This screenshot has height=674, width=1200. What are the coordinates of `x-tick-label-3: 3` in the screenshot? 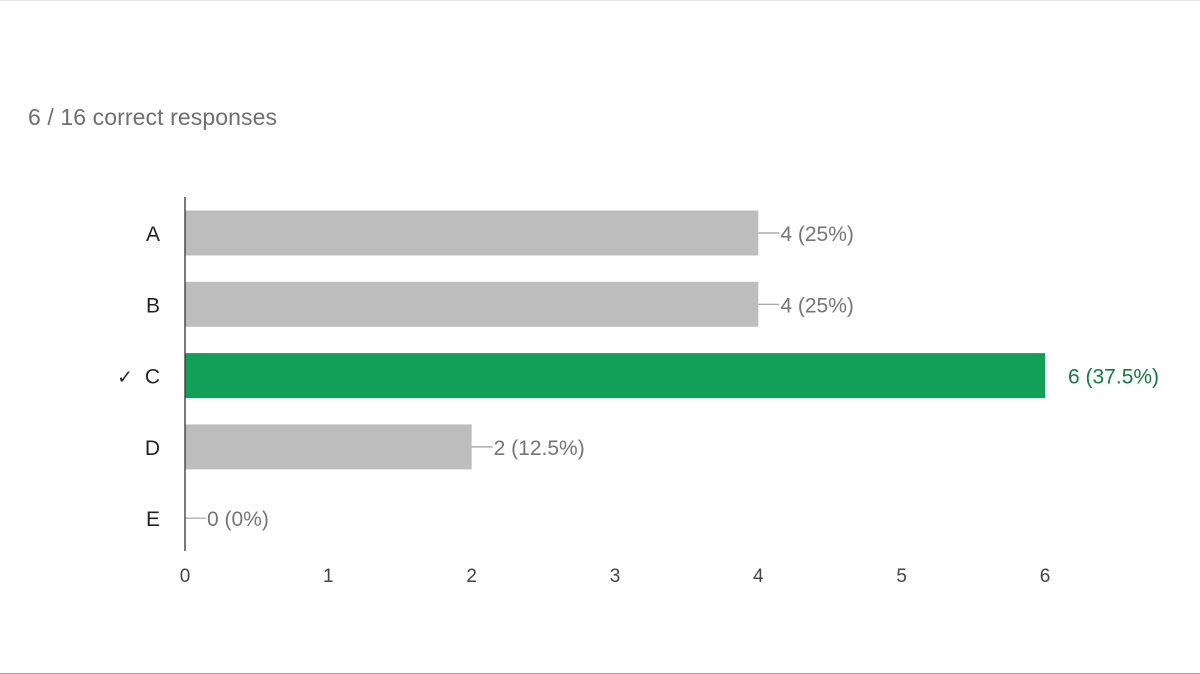 It's located at (615, 576).